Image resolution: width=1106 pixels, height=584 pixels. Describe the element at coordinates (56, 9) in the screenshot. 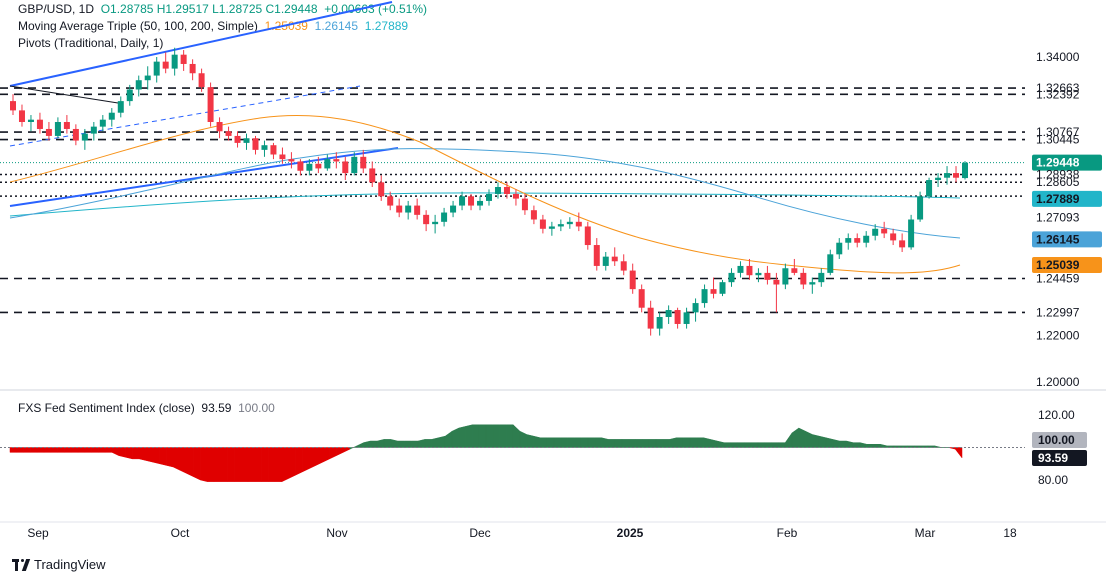

I see `symbol-label: GBP/USD, 1D` at that location.